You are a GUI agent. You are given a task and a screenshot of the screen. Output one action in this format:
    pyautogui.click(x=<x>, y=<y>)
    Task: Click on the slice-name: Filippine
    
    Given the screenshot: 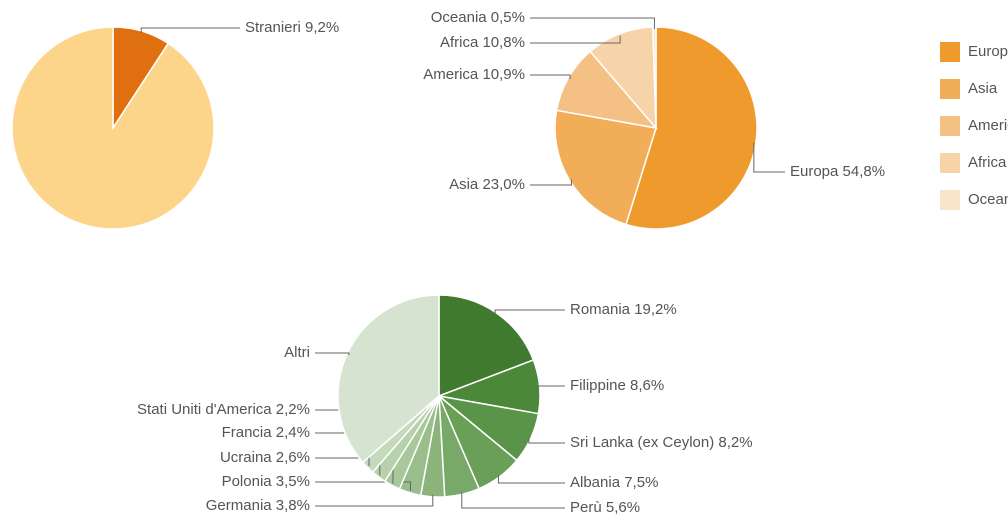 What is the action you would take?
    pyautogui.click(x=598, y=385)
    